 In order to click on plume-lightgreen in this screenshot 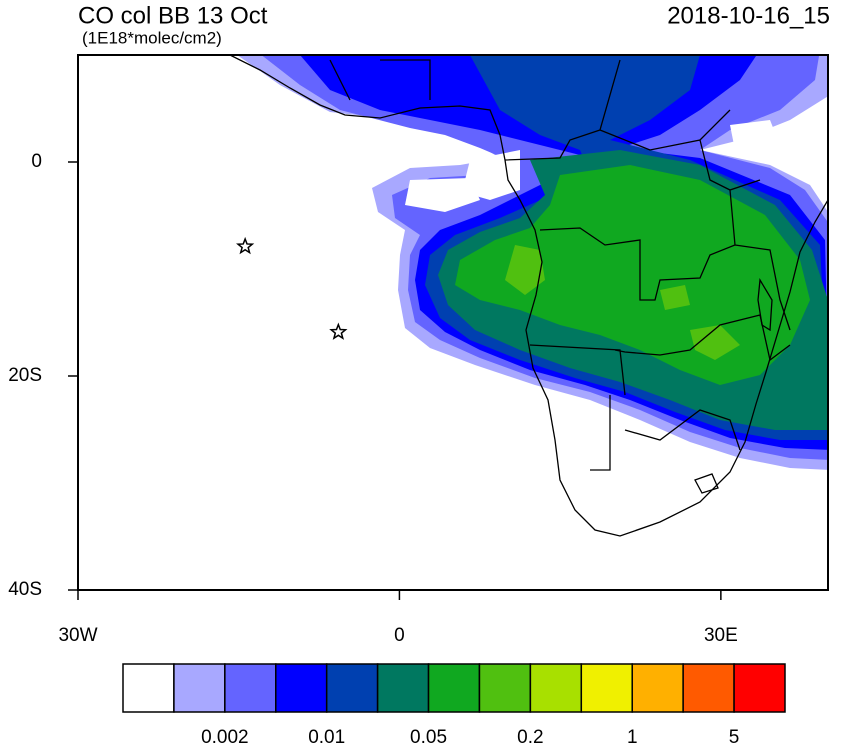, I will do `click(622, 302)`.